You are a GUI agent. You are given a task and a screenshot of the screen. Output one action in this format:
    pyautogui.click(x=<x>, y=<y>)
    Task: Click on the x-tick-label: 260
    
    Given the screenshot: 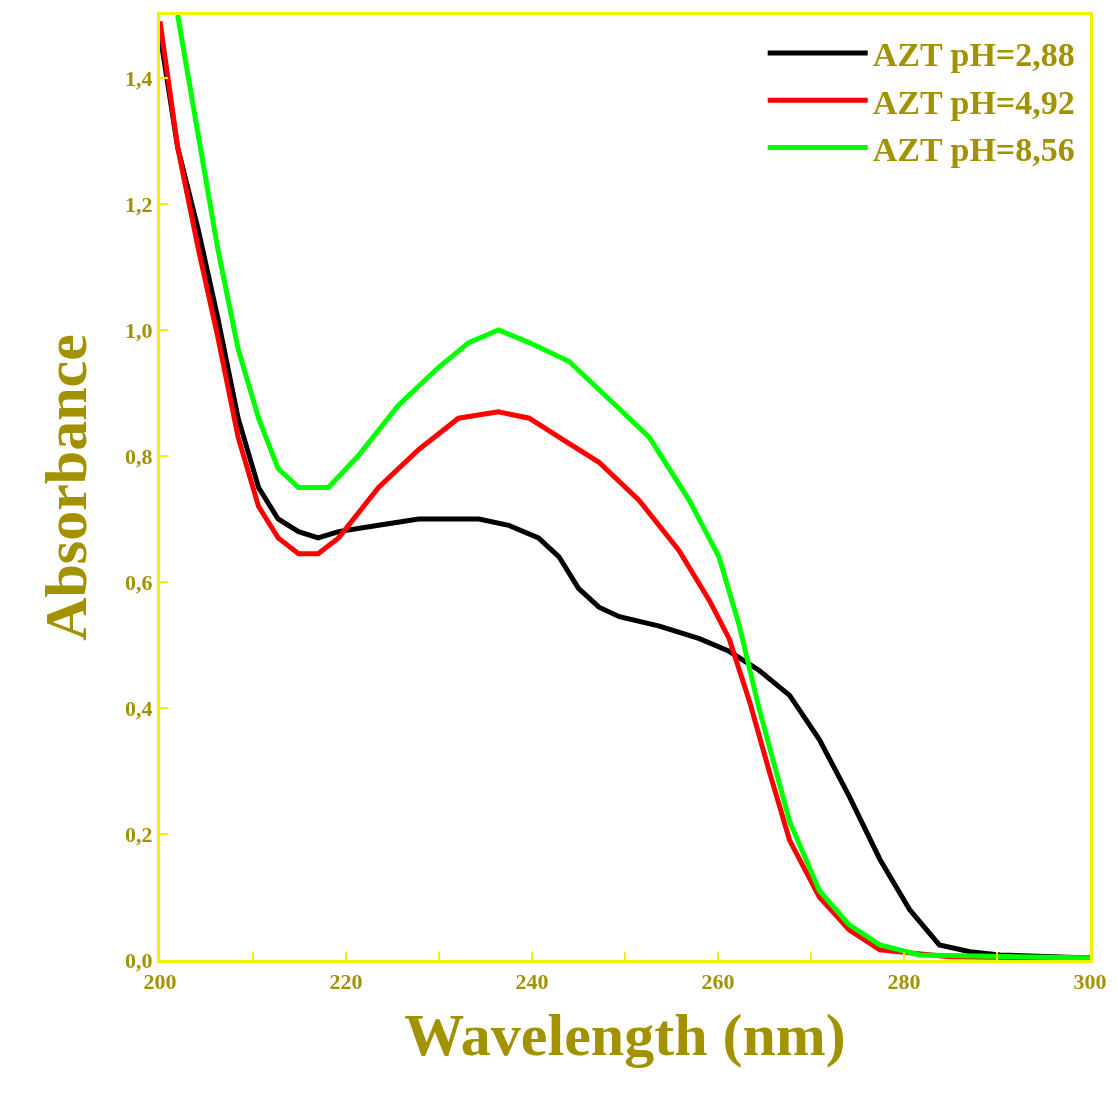 What is the action you would take?
    pyautogui.click(x=718, y=982)
    